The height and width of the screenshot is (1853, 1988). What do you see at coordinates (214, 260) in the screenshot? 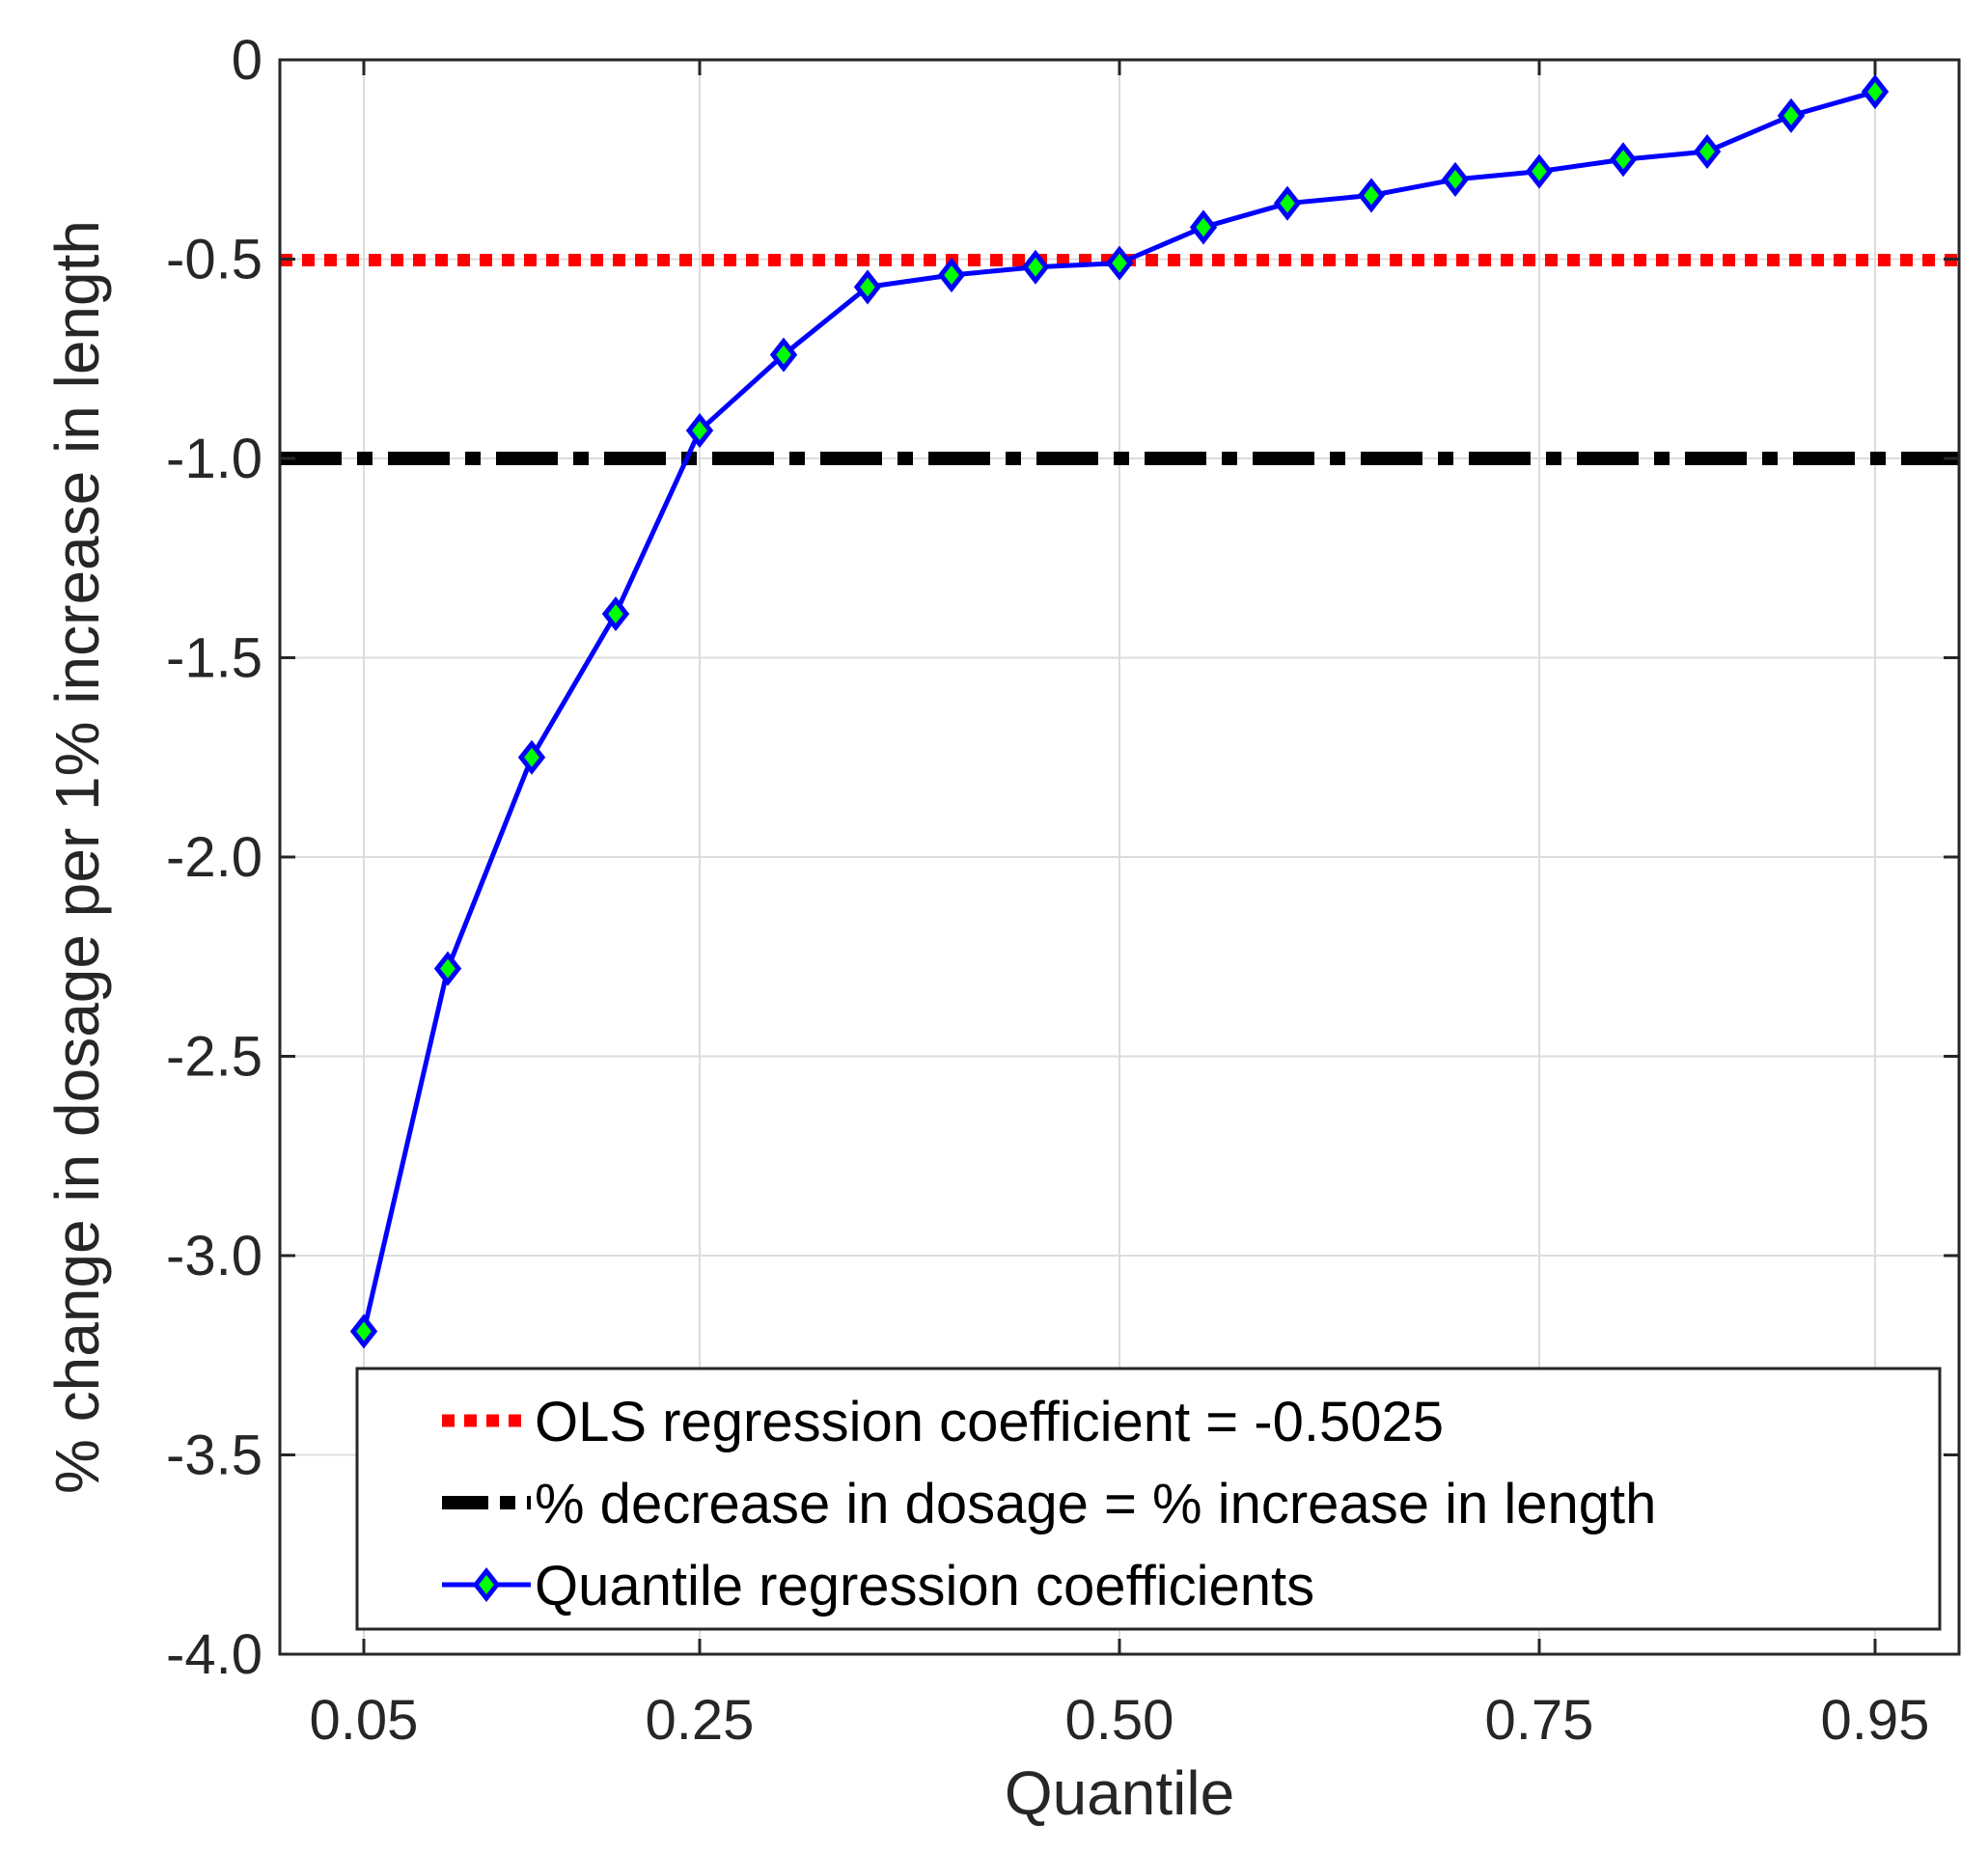
I see `y-tick-label-1: -0.5` at bounding box center [214, 260].